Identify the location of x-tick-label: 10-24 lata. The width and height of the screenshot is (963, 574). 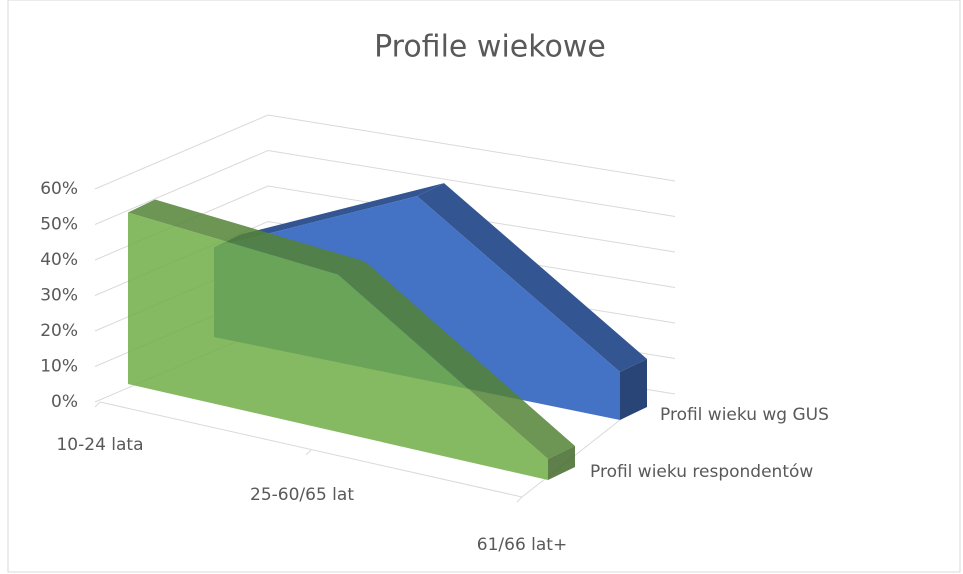
(99, 445).